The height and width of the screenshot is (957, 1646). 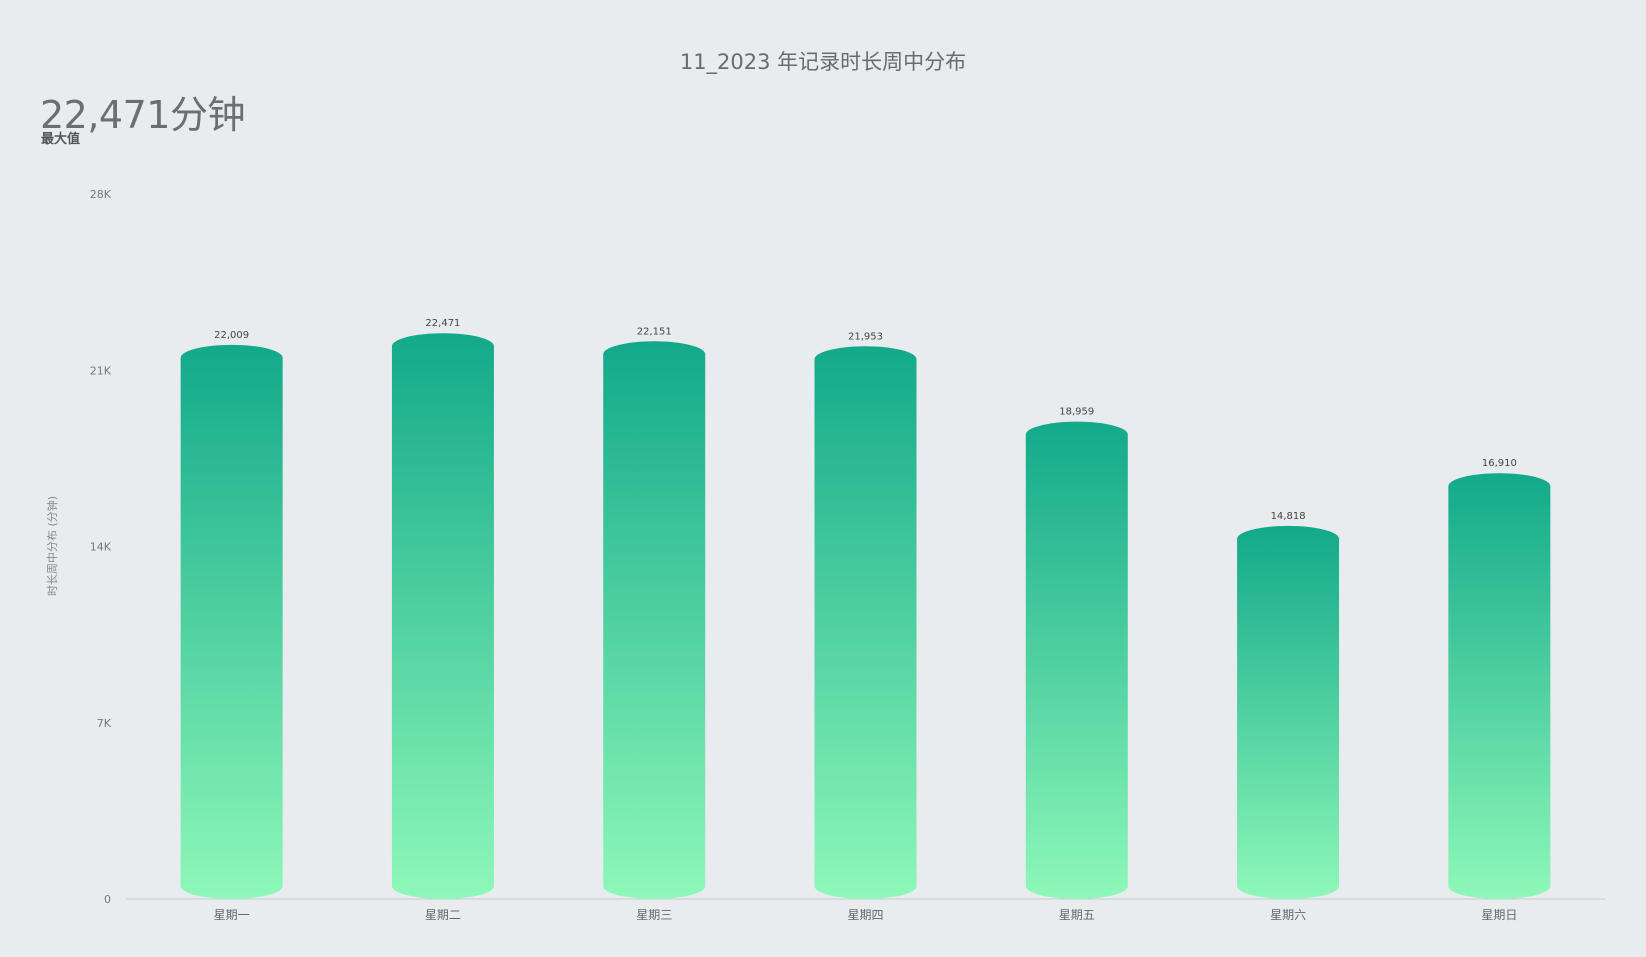 I want to click on bar-value-label: 18,959, so click(x=1076, y=412).